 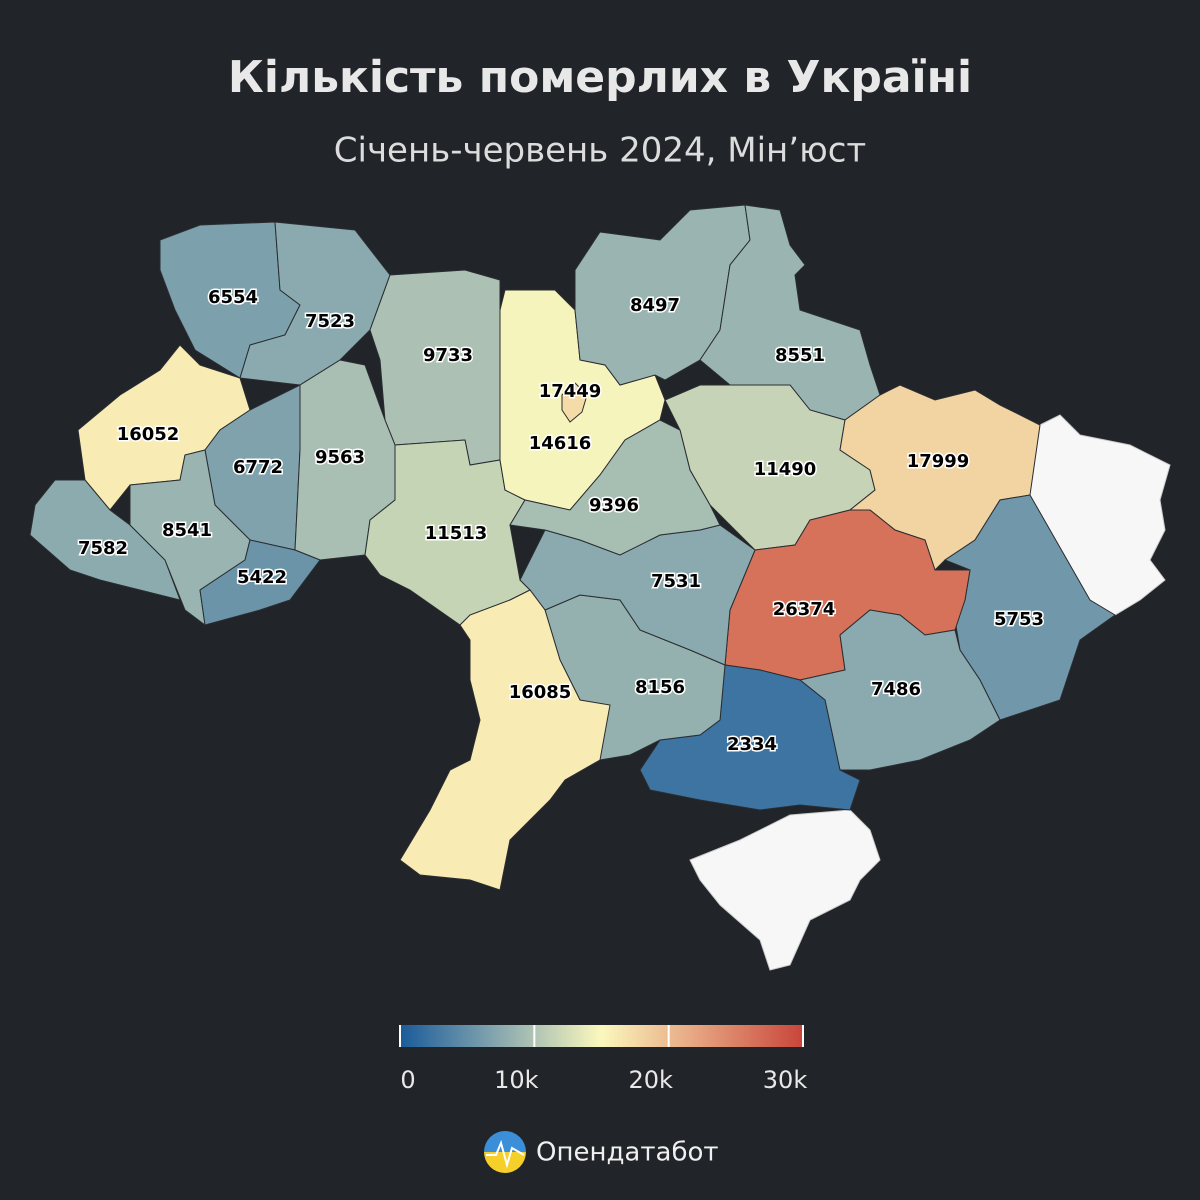 What do you see at coordinates (627, 1153) in the screenshot?
I see `brand: Опендатабот` at bounding box center [627, 1153].